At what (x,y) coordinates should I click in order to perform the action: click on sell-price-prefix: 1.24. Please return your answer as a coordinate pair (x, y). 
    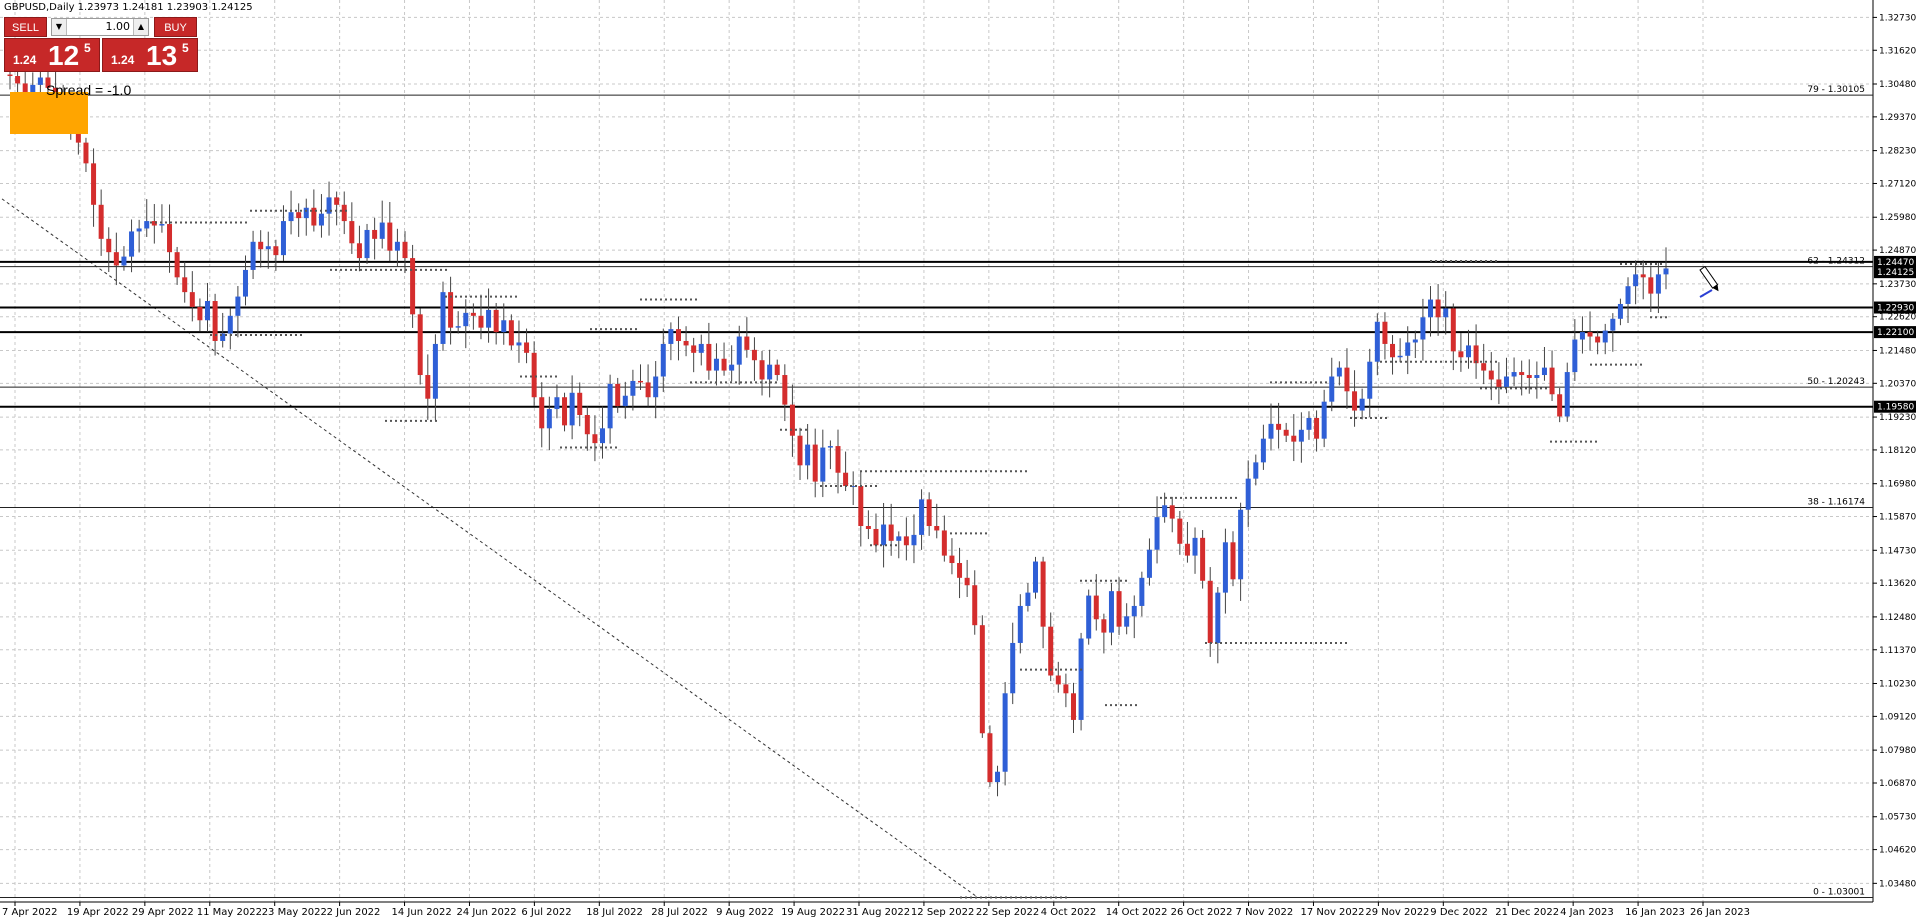
    Looking at the image, I should click on (25, 60).